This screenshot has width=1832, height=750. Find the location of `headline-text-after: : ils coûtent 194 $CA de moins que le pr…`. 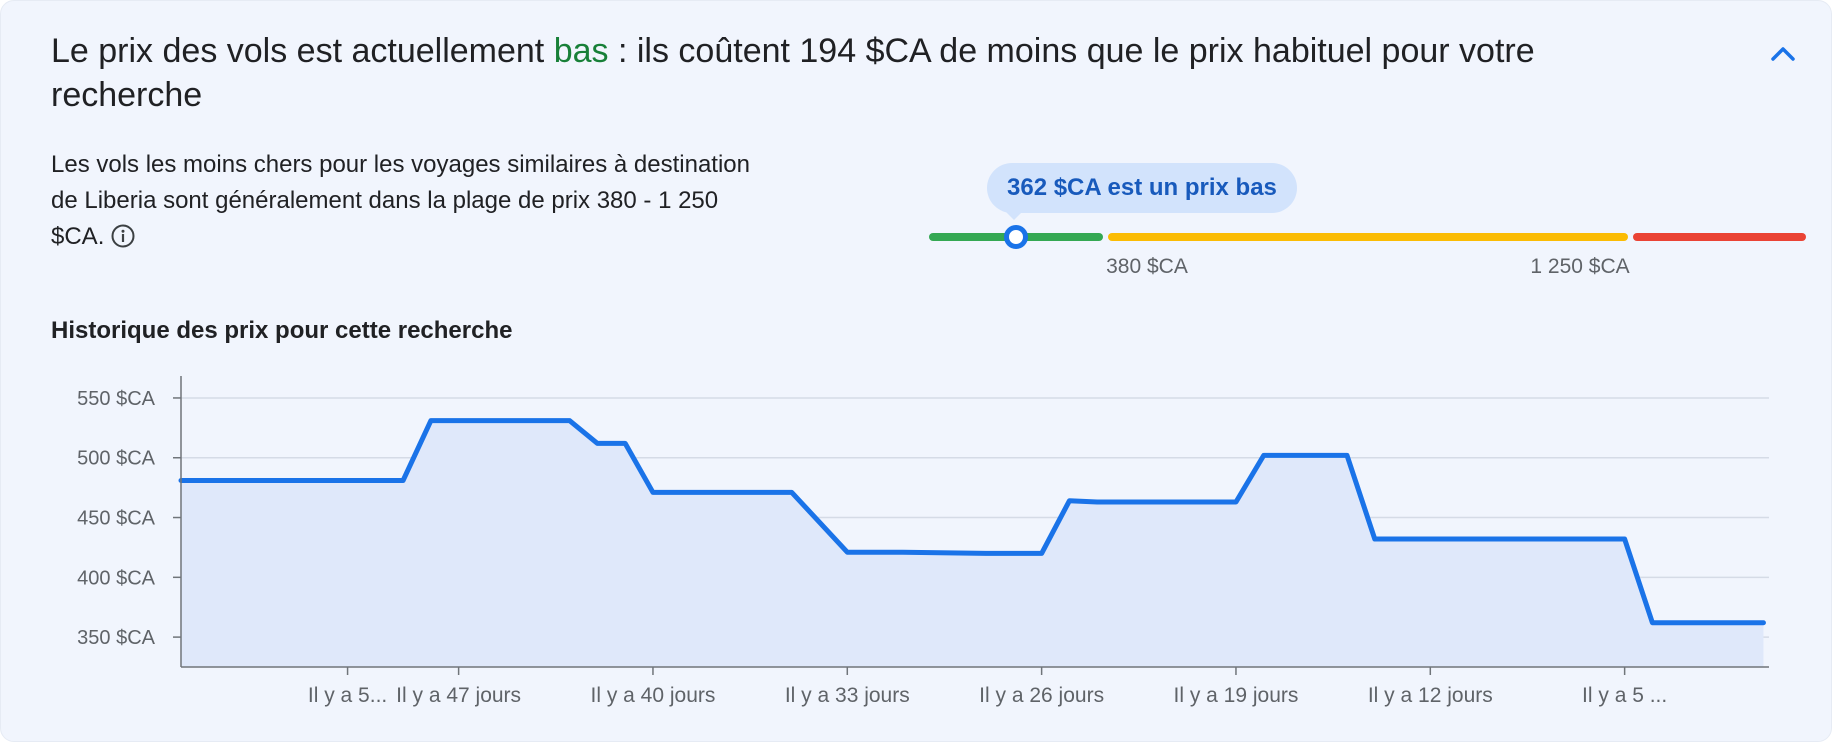

headline-text-after: : ils coûtent 194 $CA de moins que le pr… is located at coordinates (793, 73).